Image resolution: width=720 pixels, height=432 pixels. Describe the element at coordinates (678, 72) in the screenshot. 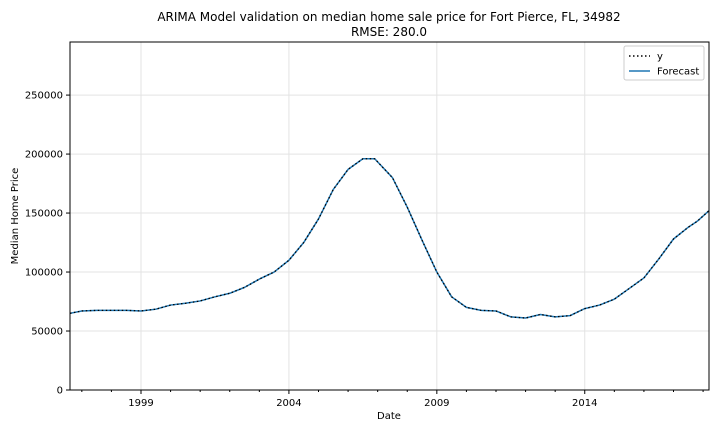

I see `legend-forecast-label: Forecast` at that location.